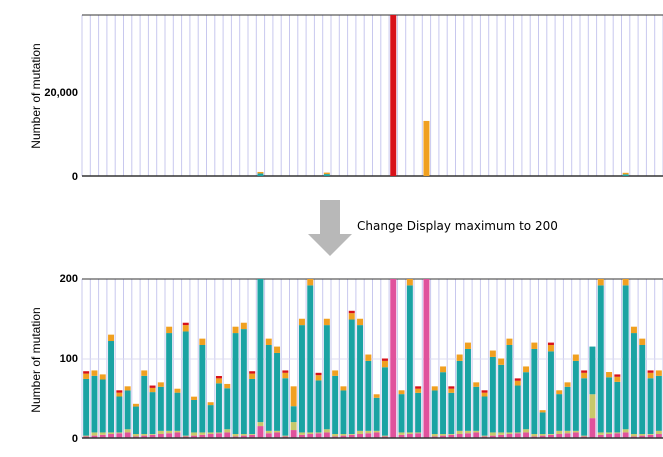 This screenshot has width=663, height=457. I want to click on transition-arrow: Change Display maximum to 200, so click(433, 228).